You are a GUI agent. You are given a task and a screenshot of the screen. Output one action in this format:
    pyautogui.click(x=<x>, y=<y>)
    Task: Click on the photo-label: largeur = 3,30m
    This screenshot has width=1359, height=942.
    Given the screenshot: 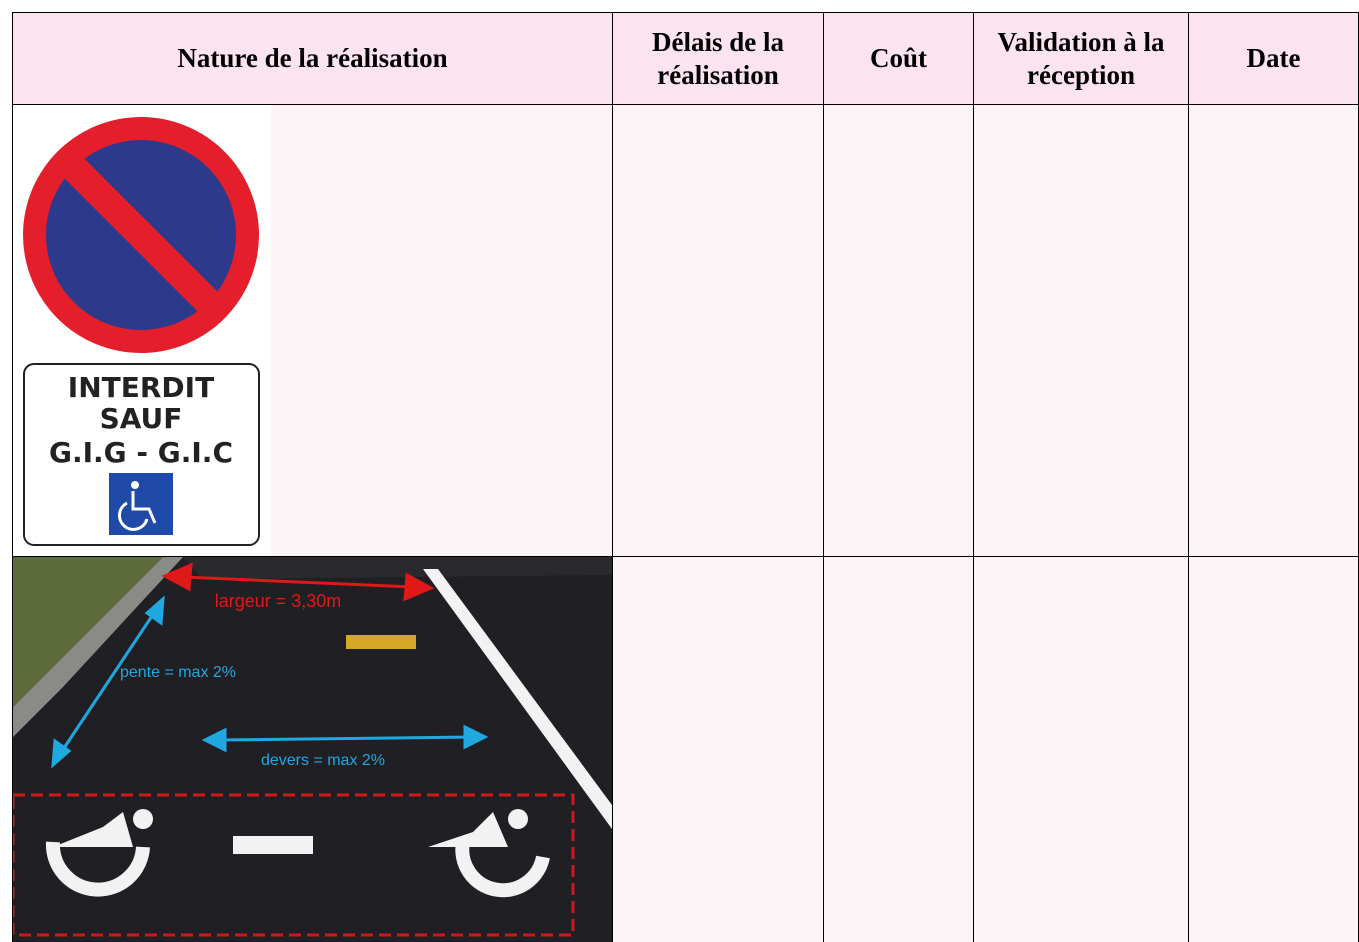 What is the action you would take?
    pyautogui.click(x=278, y=601)
    